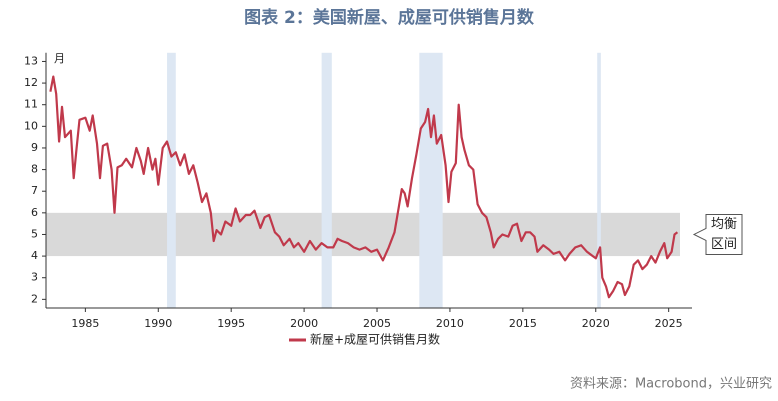 The height and width of the screenshot is (401, 778). What do you see at coordinates (31, 60) in the screenshot?
I see `y-tick-label: 13` at bounding box center [31, 60].